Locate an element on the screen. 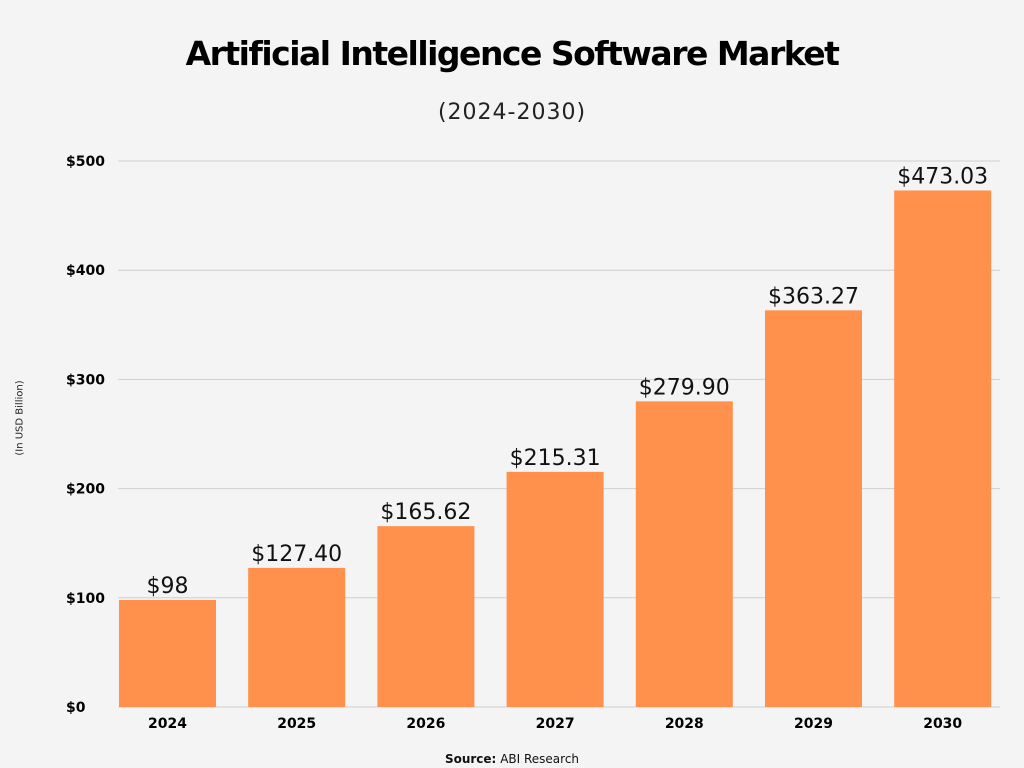 This screenshot has width=1024, height=768. chart-title: Artificial Intelligence Software Market is located at coordinates (512, 53).